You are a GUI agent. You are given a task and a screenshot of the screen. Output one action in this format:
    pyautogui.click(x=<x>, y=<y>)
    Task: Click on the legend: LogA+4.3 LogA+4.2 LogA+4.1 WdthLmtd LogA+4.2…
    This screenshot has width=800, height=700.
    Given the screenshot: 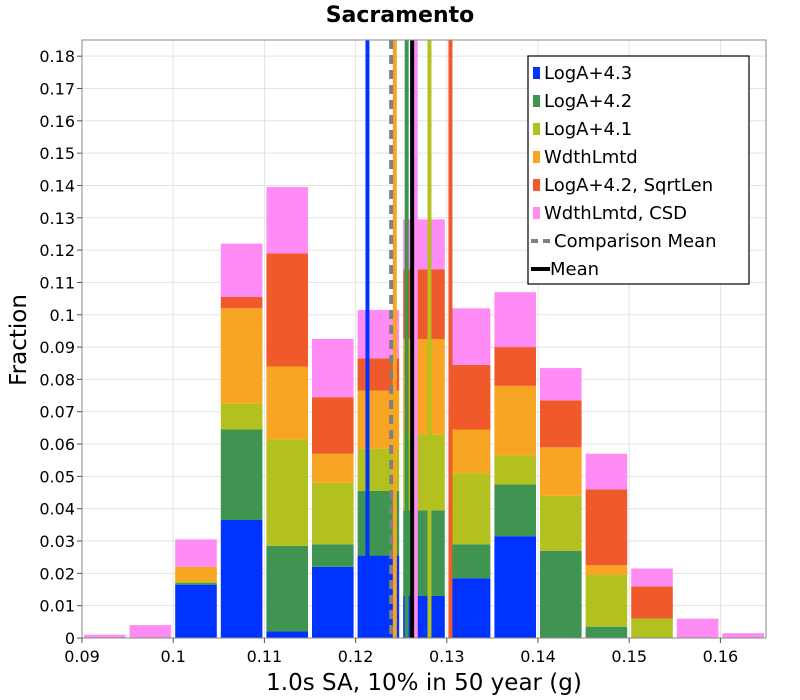 What is the action you would take?
    pyautogui.click(x=638, y=170)
    